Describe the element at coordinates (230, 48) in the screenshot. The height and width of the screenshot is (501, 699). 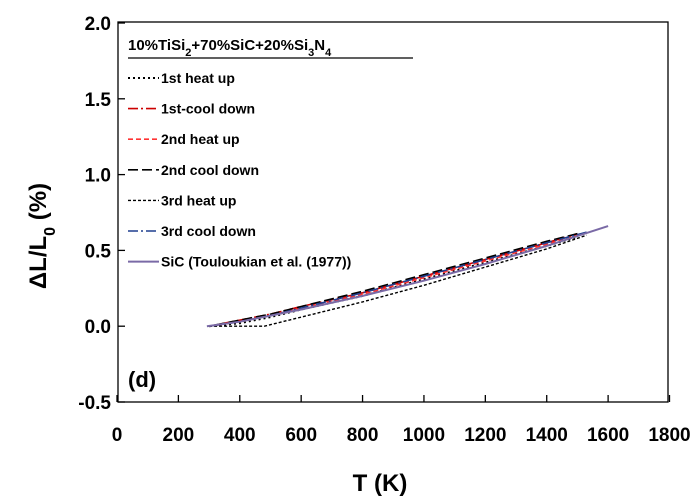
I see `legend-title: 10%TiSi2+70%SiC+20%Si3N4` at that location.